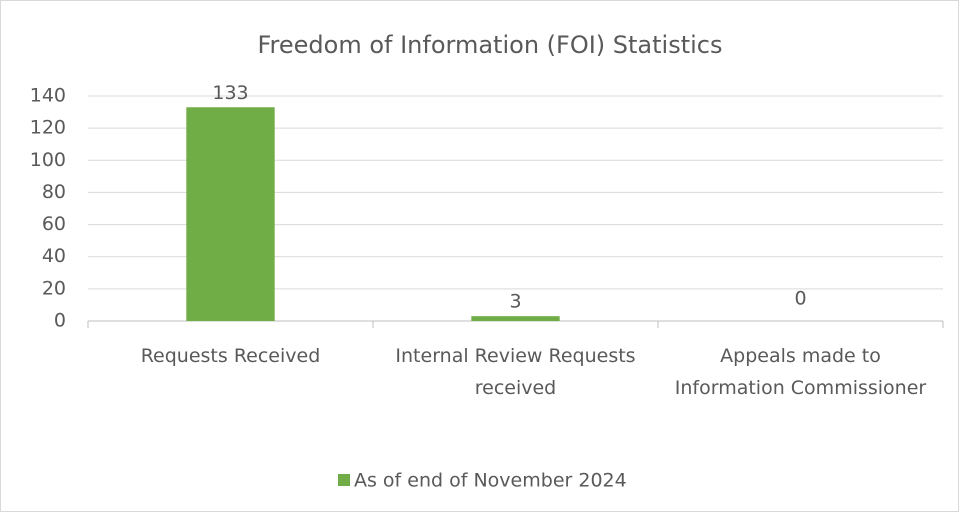 The height and width of the screenshot is (513, 960). I want to click on y-tick-label: 20, so click(54, 288).